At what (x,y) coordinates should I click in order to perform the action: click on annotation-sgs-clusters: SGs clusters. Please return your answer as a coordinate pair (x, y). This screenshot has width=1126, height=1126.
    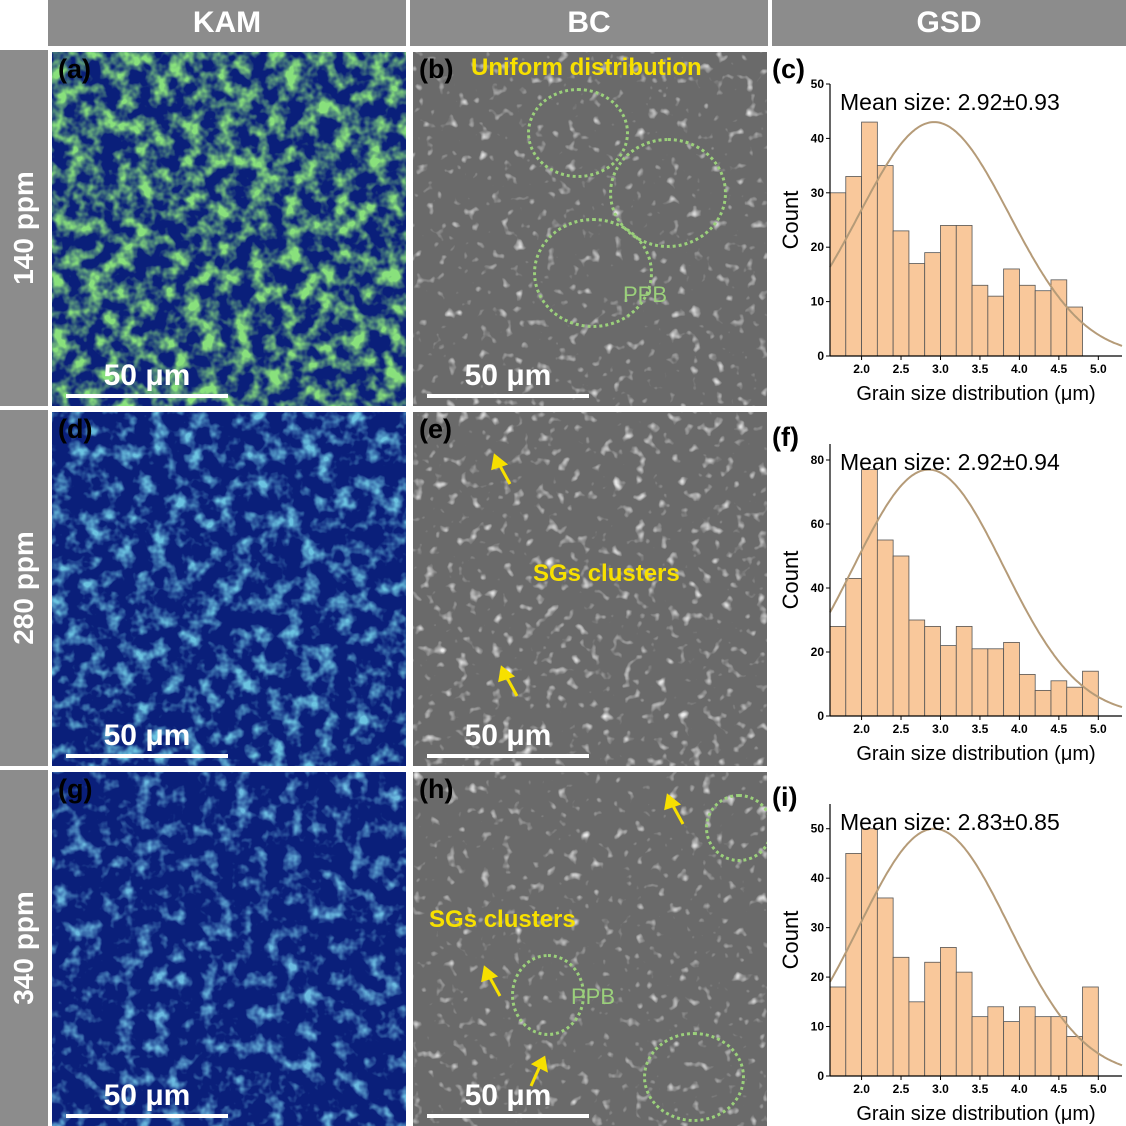
    Looking at the image, I should click on (502, 919).